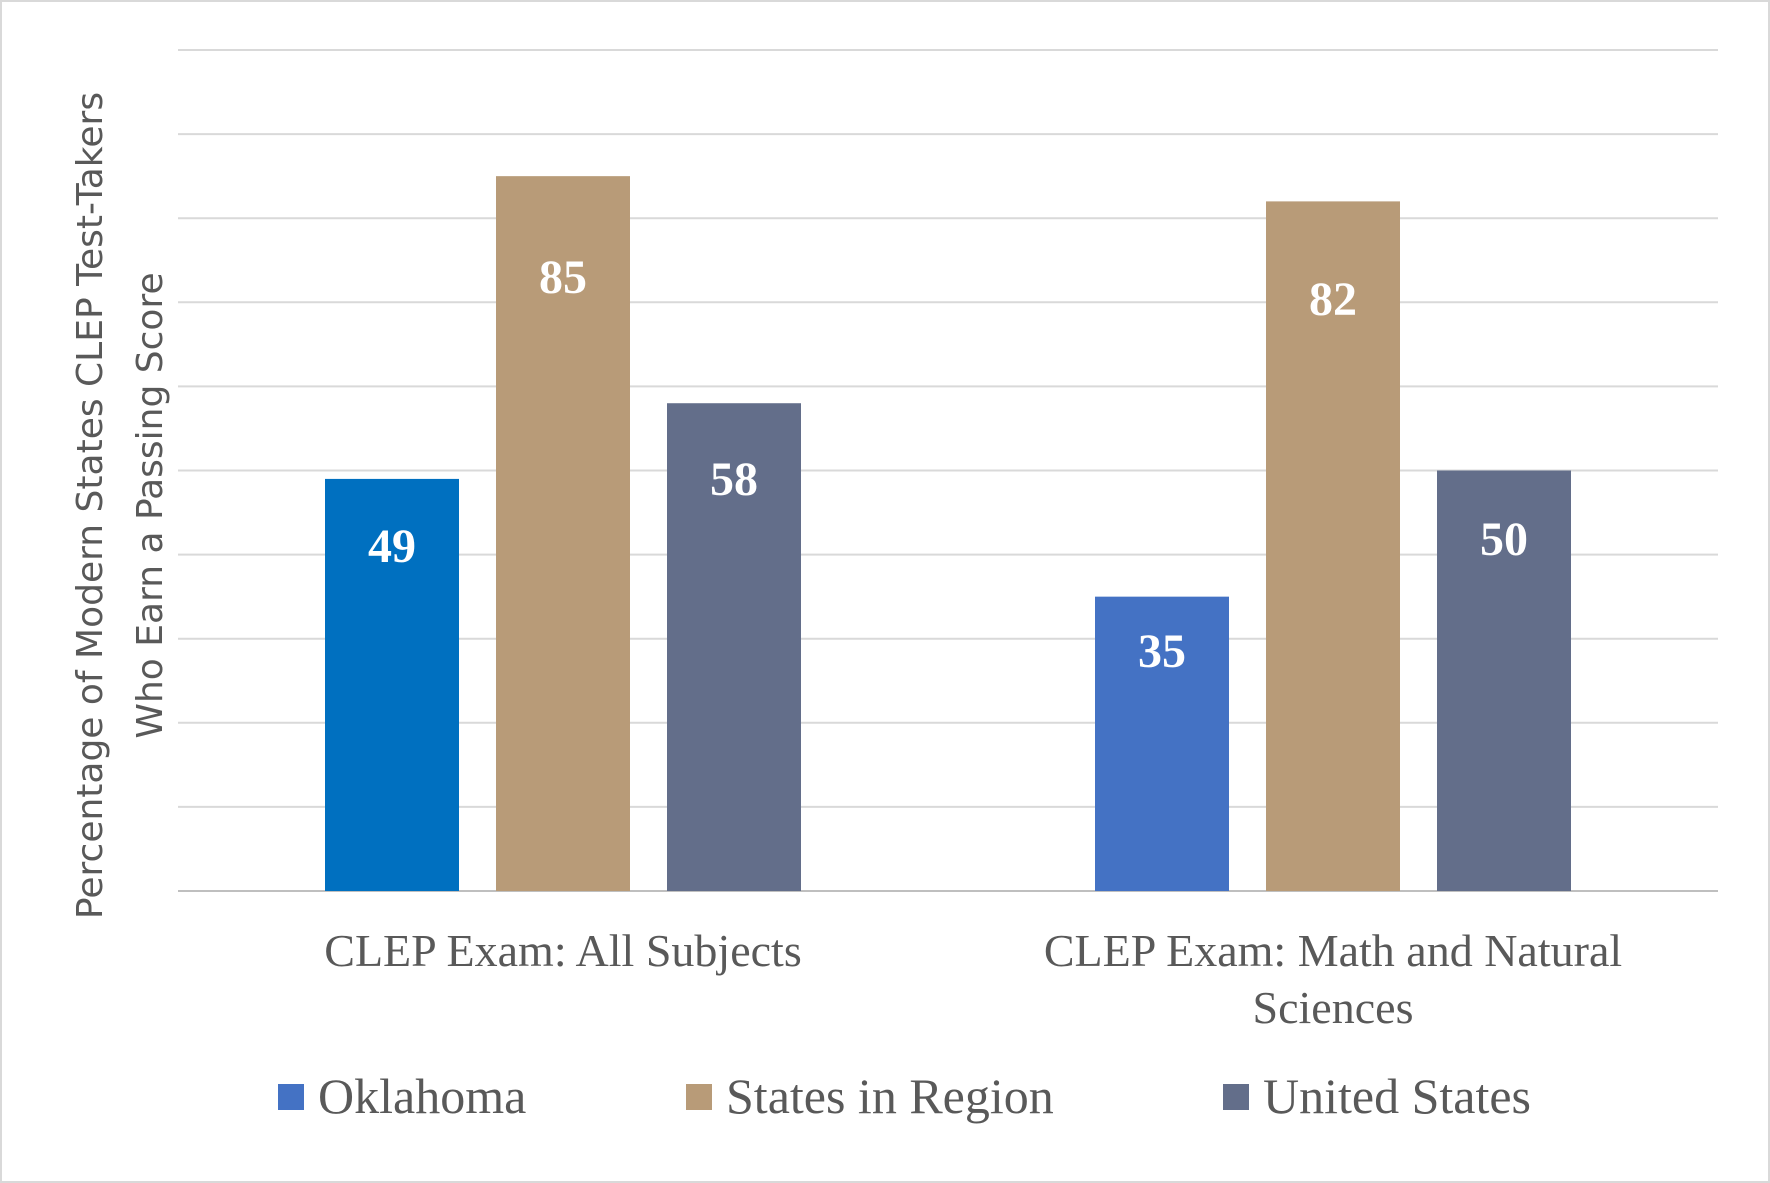  What do you see at coordinates (1504, 539) in the screenshot?
I see `data-label: 50` at bounding box center [1504, 539].